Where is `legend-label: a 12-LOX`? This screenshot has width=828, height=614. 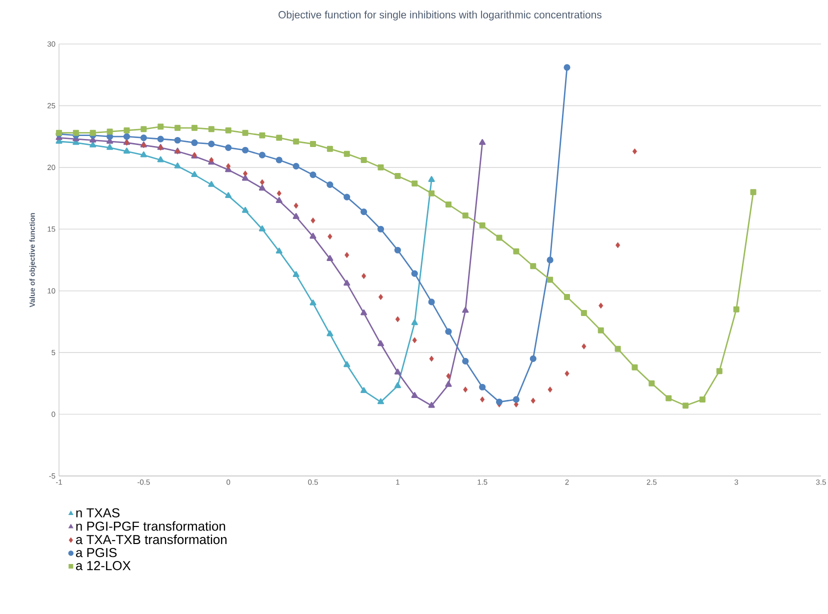 legend-label: a 12-LOX is located at coordinates (103, 565).